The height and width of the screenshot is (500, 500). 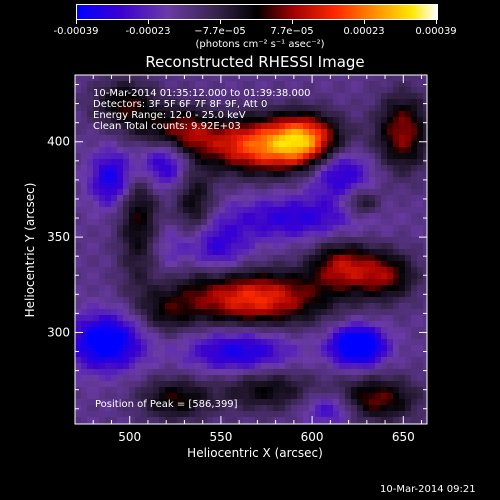 I want to click on annotation-detectors: Detectors: 3F 5F 6F 7F 8F 9F, Att 0, so click(x=180, y=104).